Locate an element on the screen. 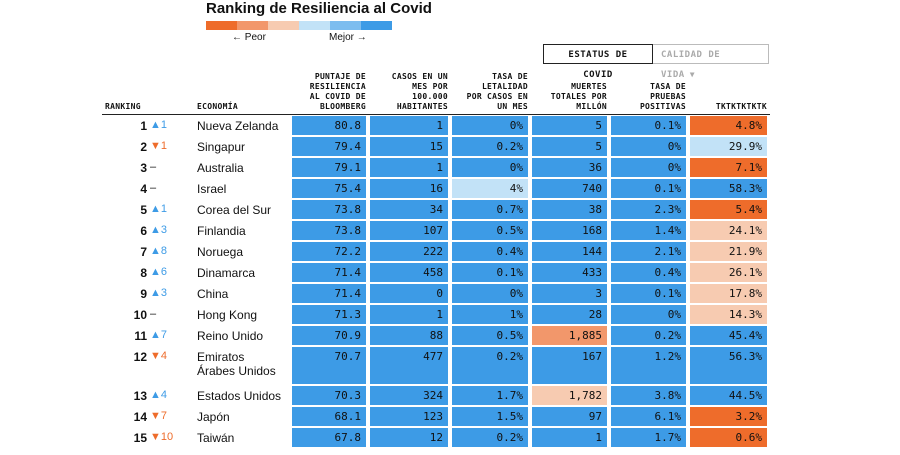 This screenshot has height=455, width=900. rank-number: 1 is located at coordinates (143, 126).